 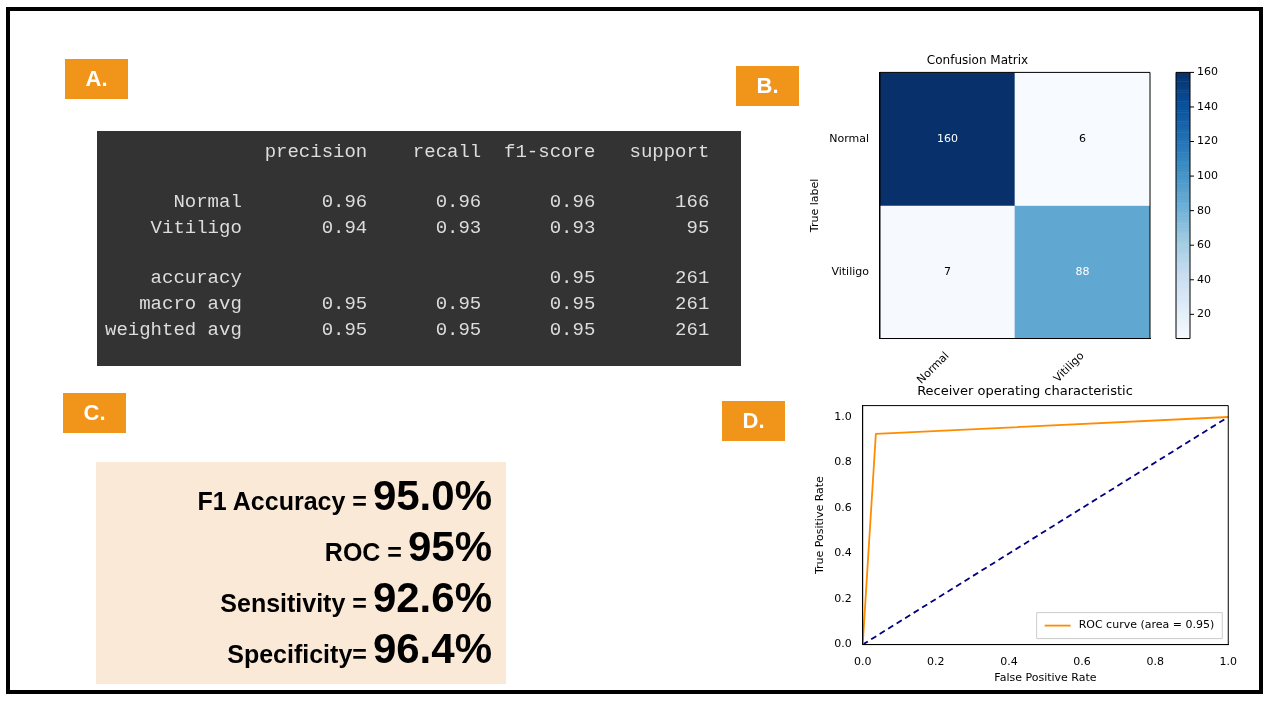 I want to click on color-bar-label: 100, so click(x=1207, y=175).